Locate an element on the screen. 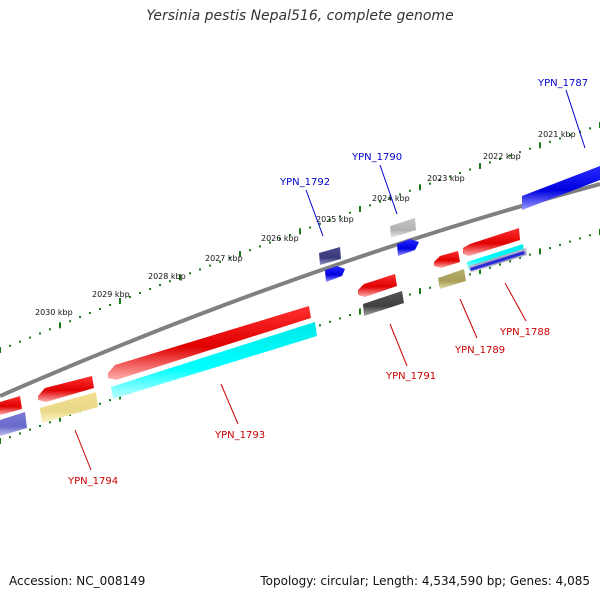  scale-label-2027: 2027 kbp is located at coordinates (224, 258).